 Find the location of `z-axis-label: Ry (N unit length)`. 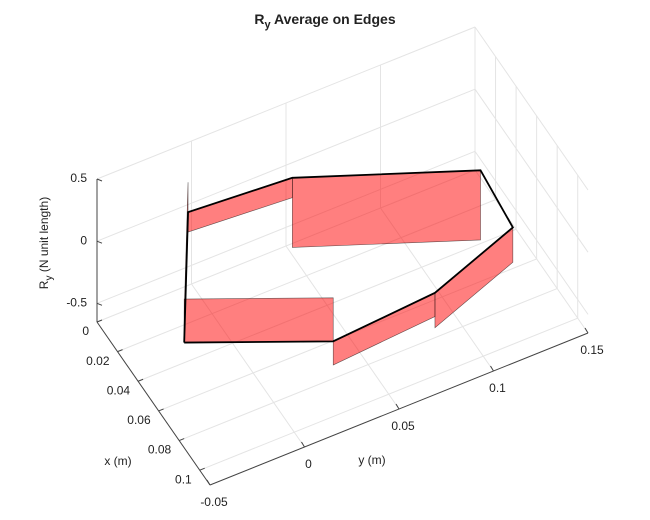

z-axis-label: Ry (N unit length) is located at coordinates (45, 243).